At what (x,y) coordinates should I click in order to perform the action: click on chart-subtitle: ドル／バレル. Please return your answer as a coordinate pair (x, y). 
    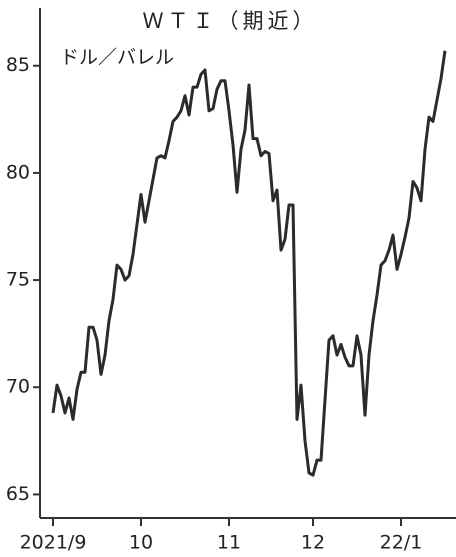
    Looking at the image, I should click on (117, 58).